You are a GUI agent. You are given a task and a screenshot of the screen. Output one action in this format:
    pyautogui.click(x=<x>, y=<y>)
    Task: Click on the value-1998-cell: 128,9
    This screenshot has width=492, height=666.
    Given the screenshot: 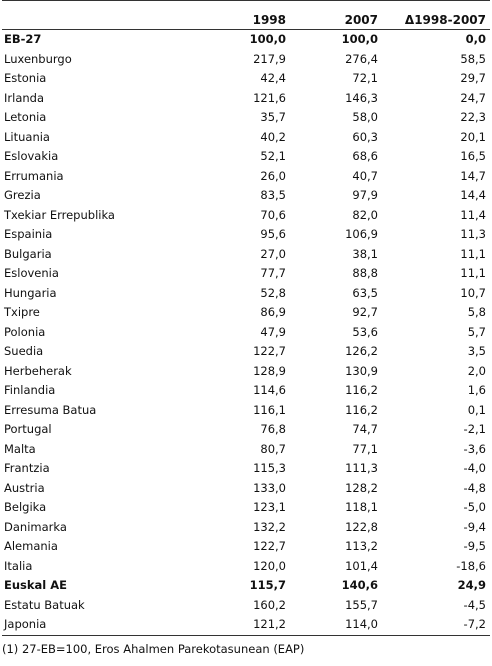 What is the action you would take?
    pyautogui.click(x=269, y=370)
    